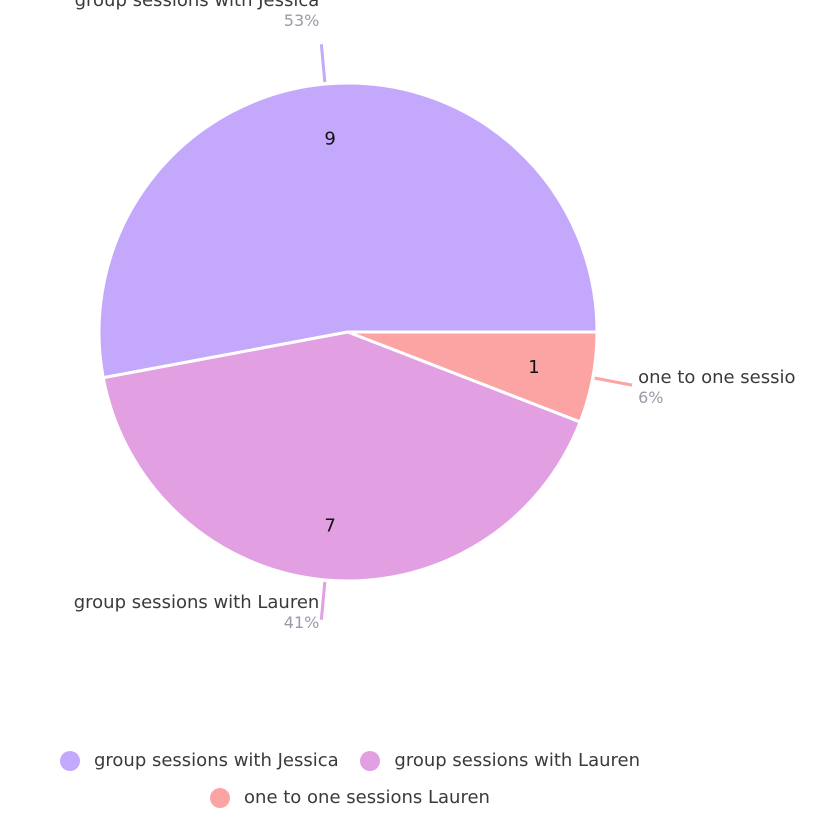  I want to click on legend-swatch-lauren, so click(370, 761).